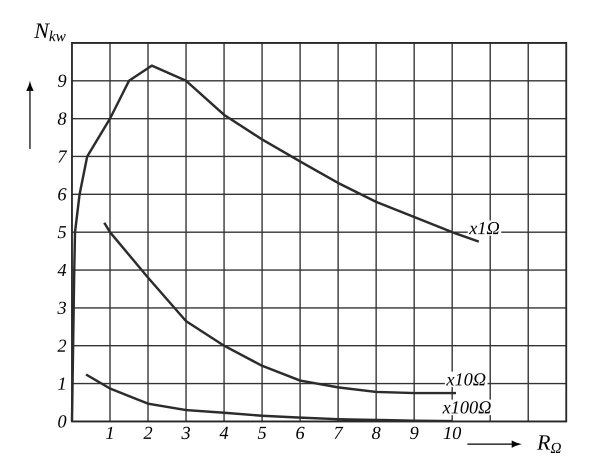 This screenshot has width=607, height=473. Describe the element at coordinates (185, 433) in the screenshot. I see `x-tick-label: 3` at that location.